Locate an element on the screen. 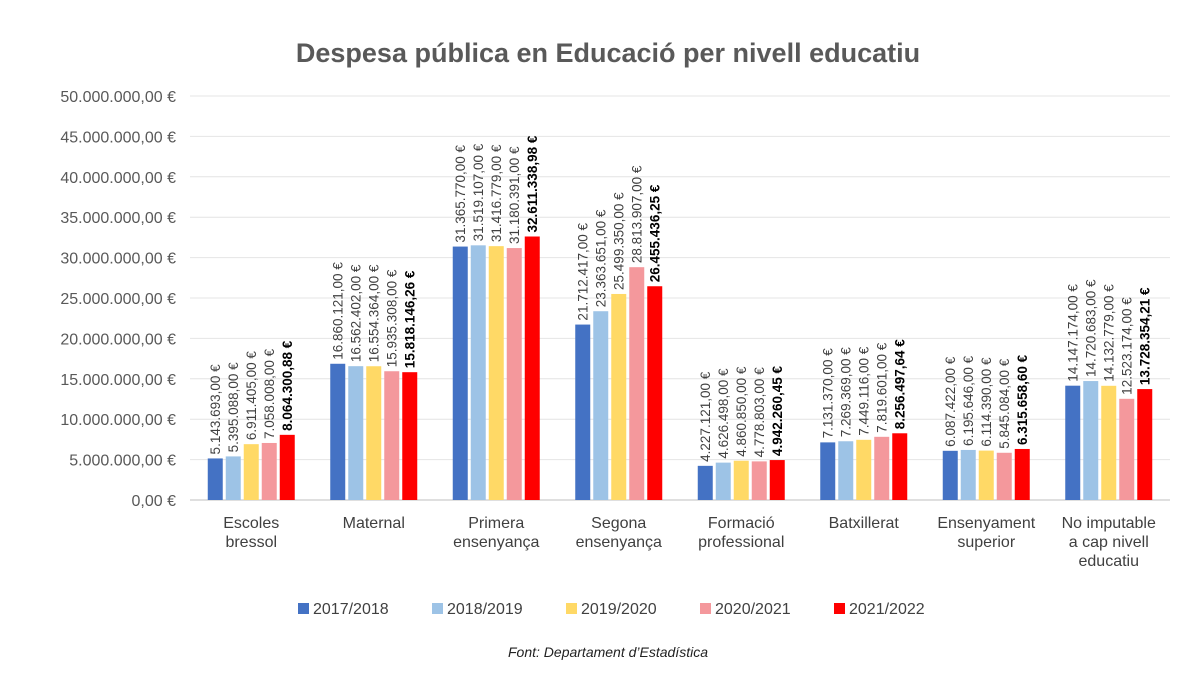  data-label: 6.195.646,00 € is located at coordinates (968, 400).